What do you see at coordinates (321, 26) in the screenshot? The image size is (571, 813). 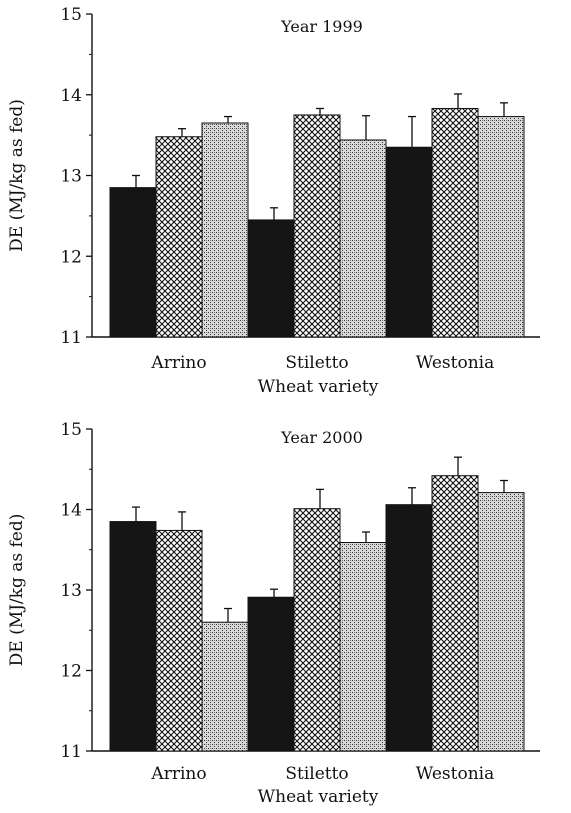 I see `chart-title: Year 1999` at bounding box center [321, 26].